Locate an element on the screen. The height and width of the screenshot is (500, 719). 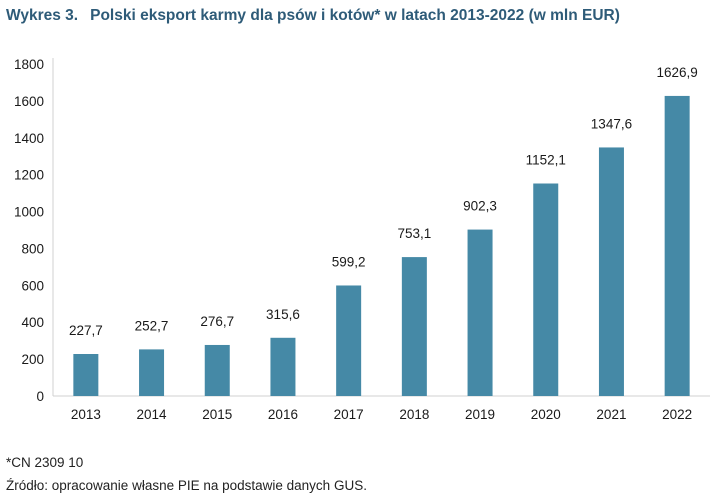
y-tick-label: 800 is located at coordinates (32, 248).